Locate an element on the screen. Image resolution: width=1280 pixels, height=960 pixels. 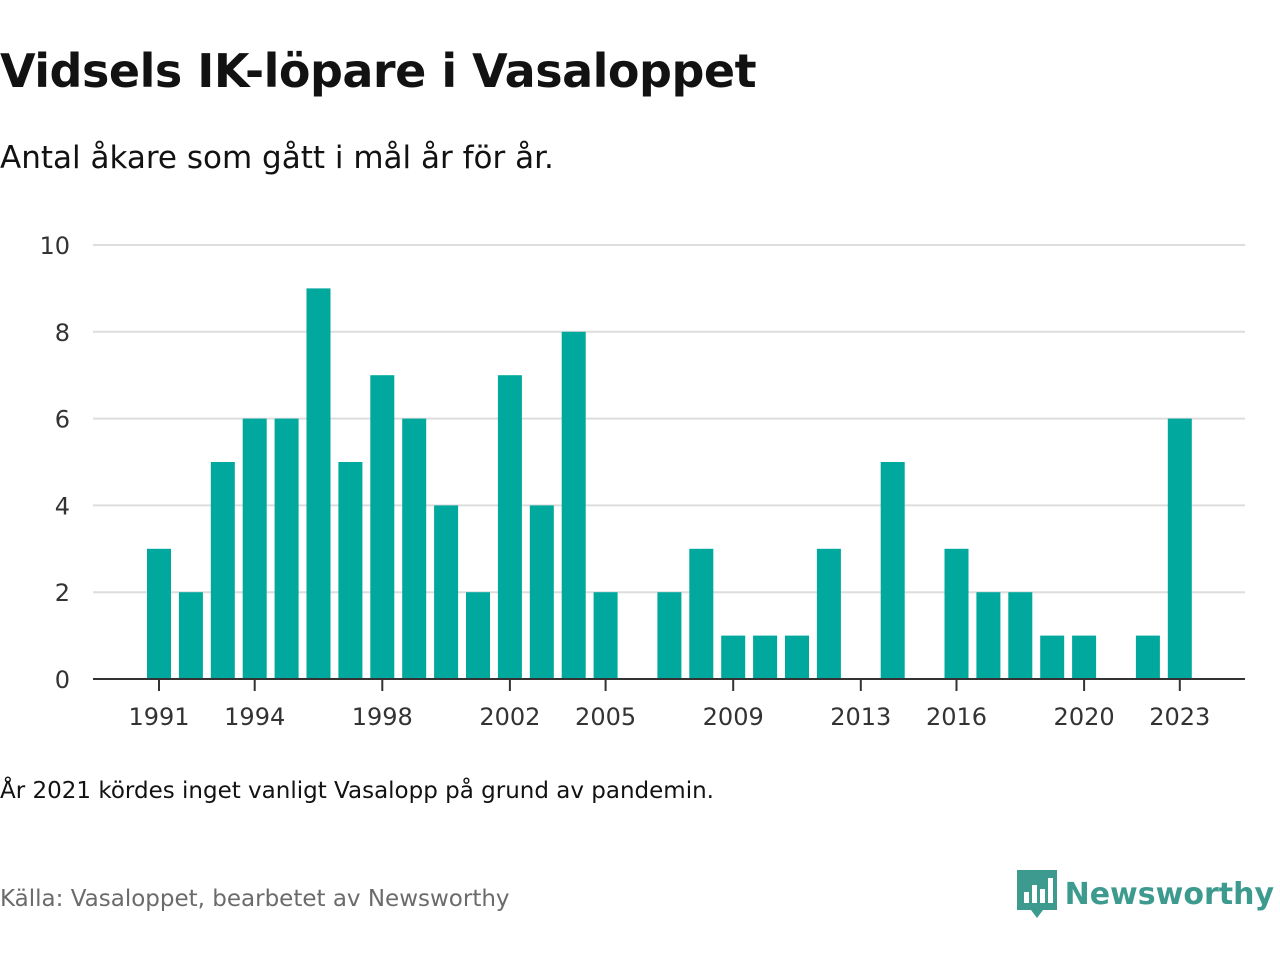
y-tick-label-2: 2 is located at coordinates (62, 593).